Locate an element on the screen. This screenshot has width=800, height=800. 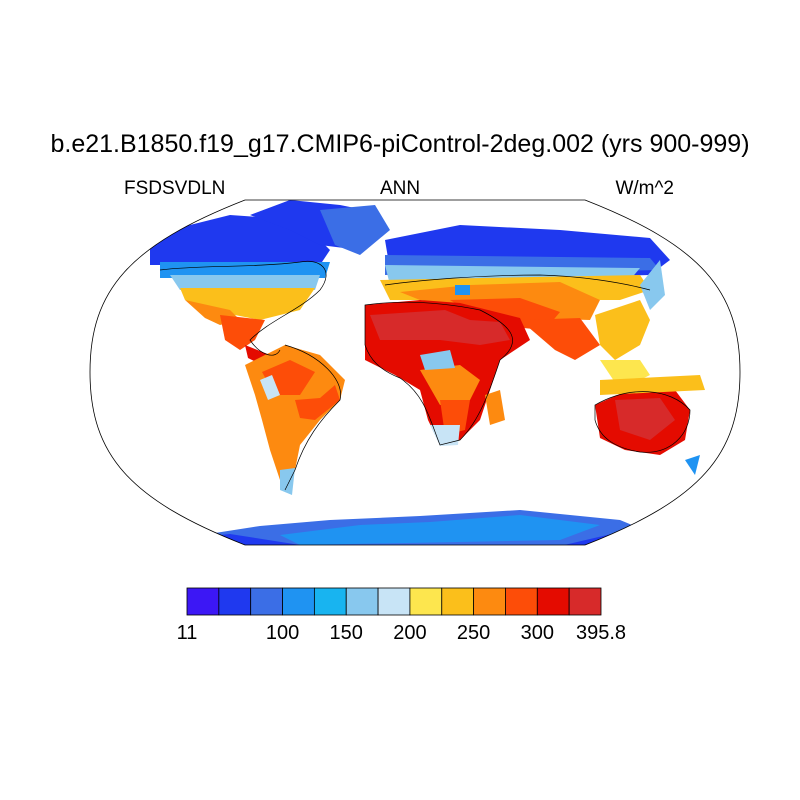
colorbar-tick-label: 395.8 is located at coordinates (601, 633).